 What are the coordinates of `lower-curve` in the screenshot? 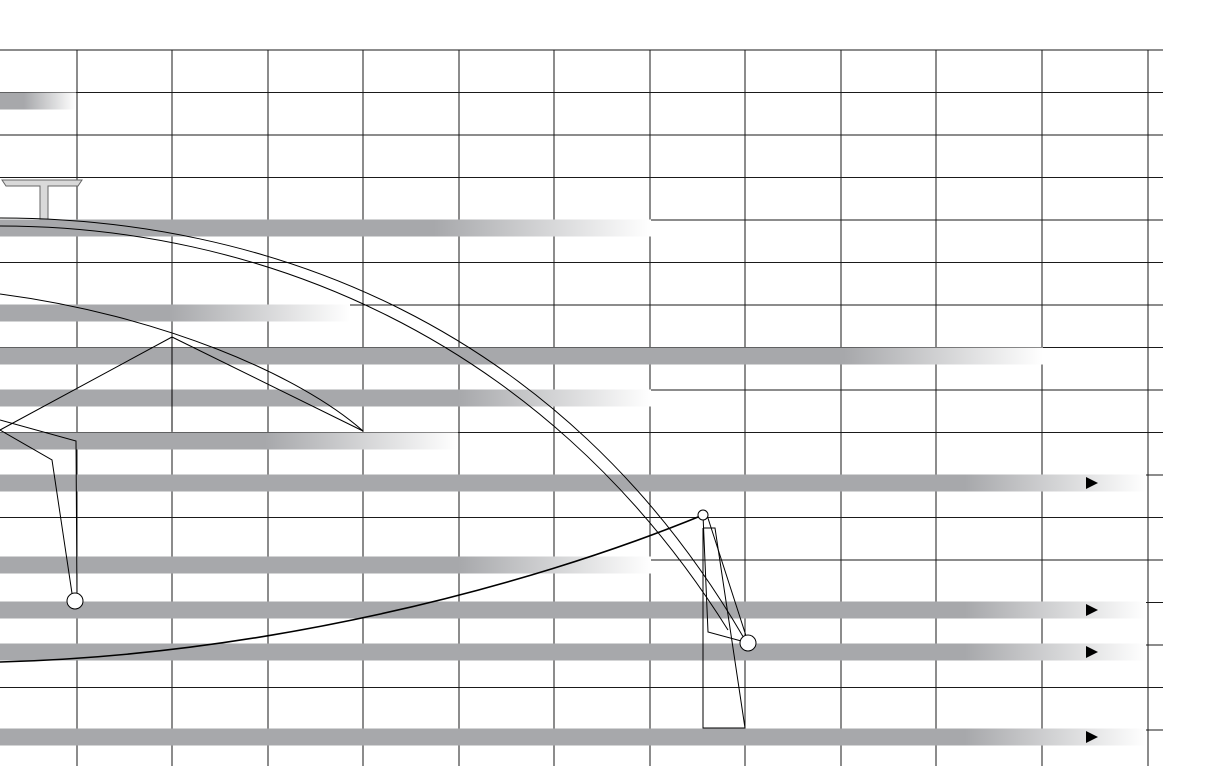 It's located at (352, 588).